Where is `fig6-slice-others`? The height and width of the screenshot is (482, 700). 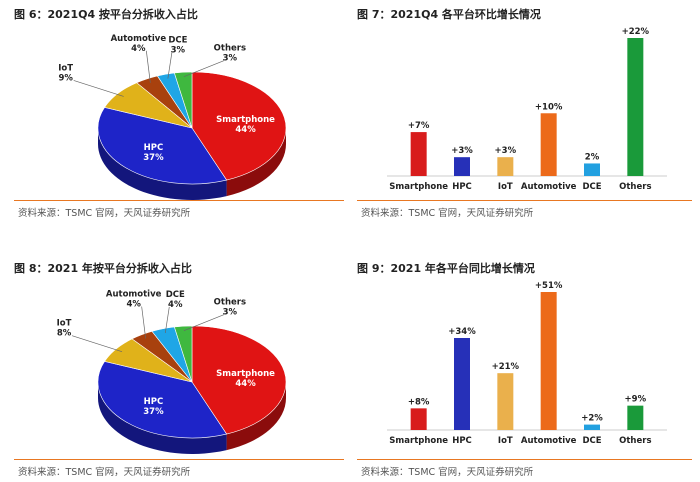 fig6-slice-others is located at coordinates (183, 100).